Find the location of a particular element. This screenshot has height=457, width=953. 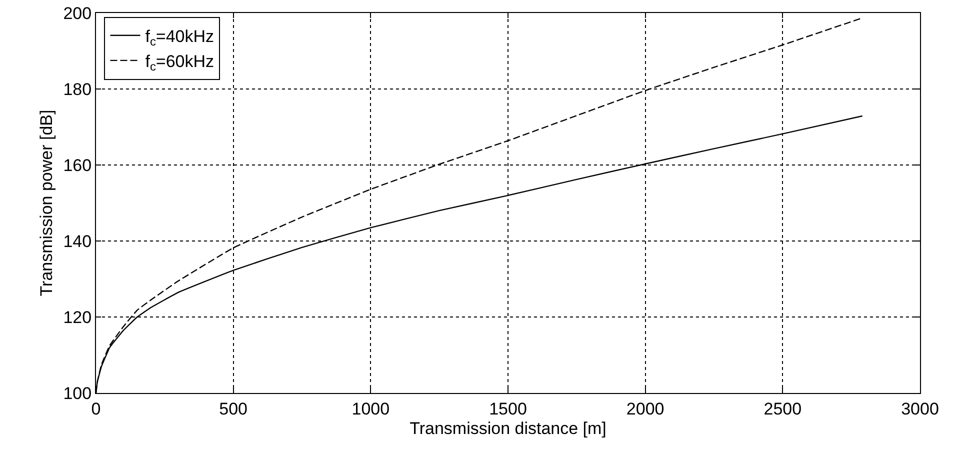

legend-label: f$_{c}$=60kHz is located at coordinates (179, 63).